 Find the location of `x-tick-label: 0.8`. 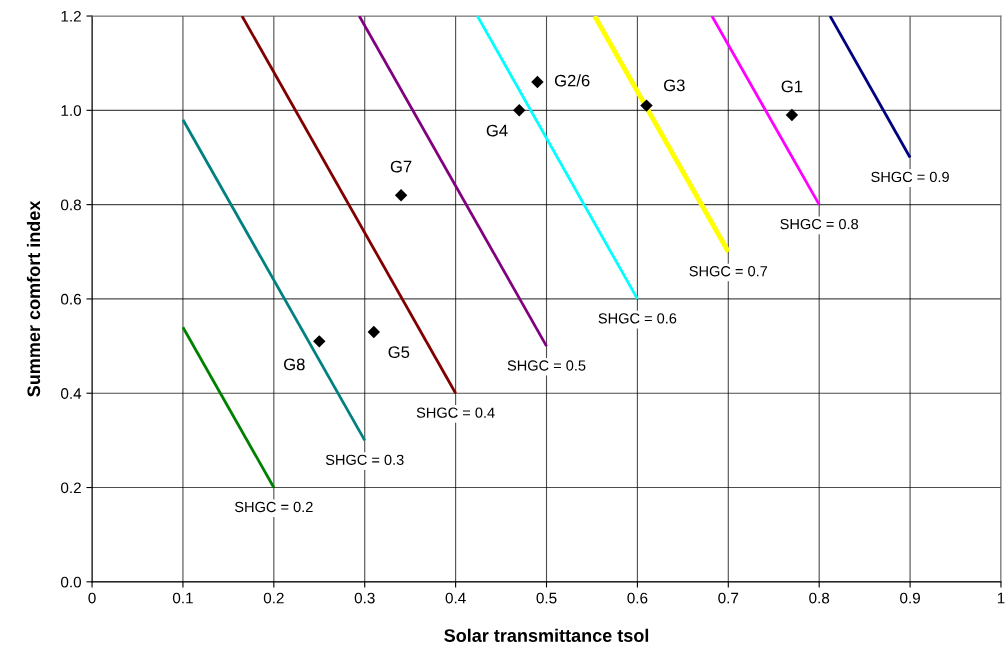

x-tick-label: 0.8 is located at coordinates (819, 598).